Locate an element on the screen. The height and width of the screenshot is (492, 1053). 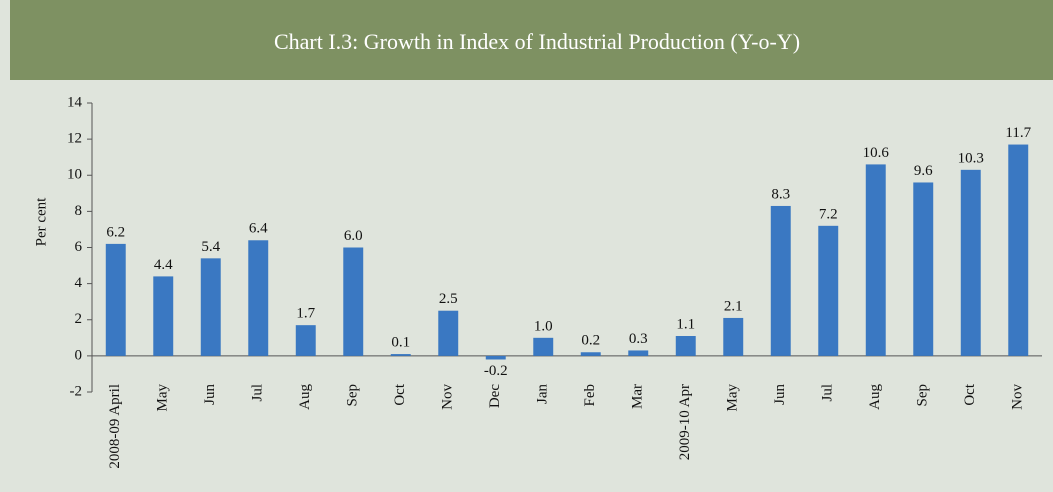
data-label: 4.4 is located at coordinates (163, 265).